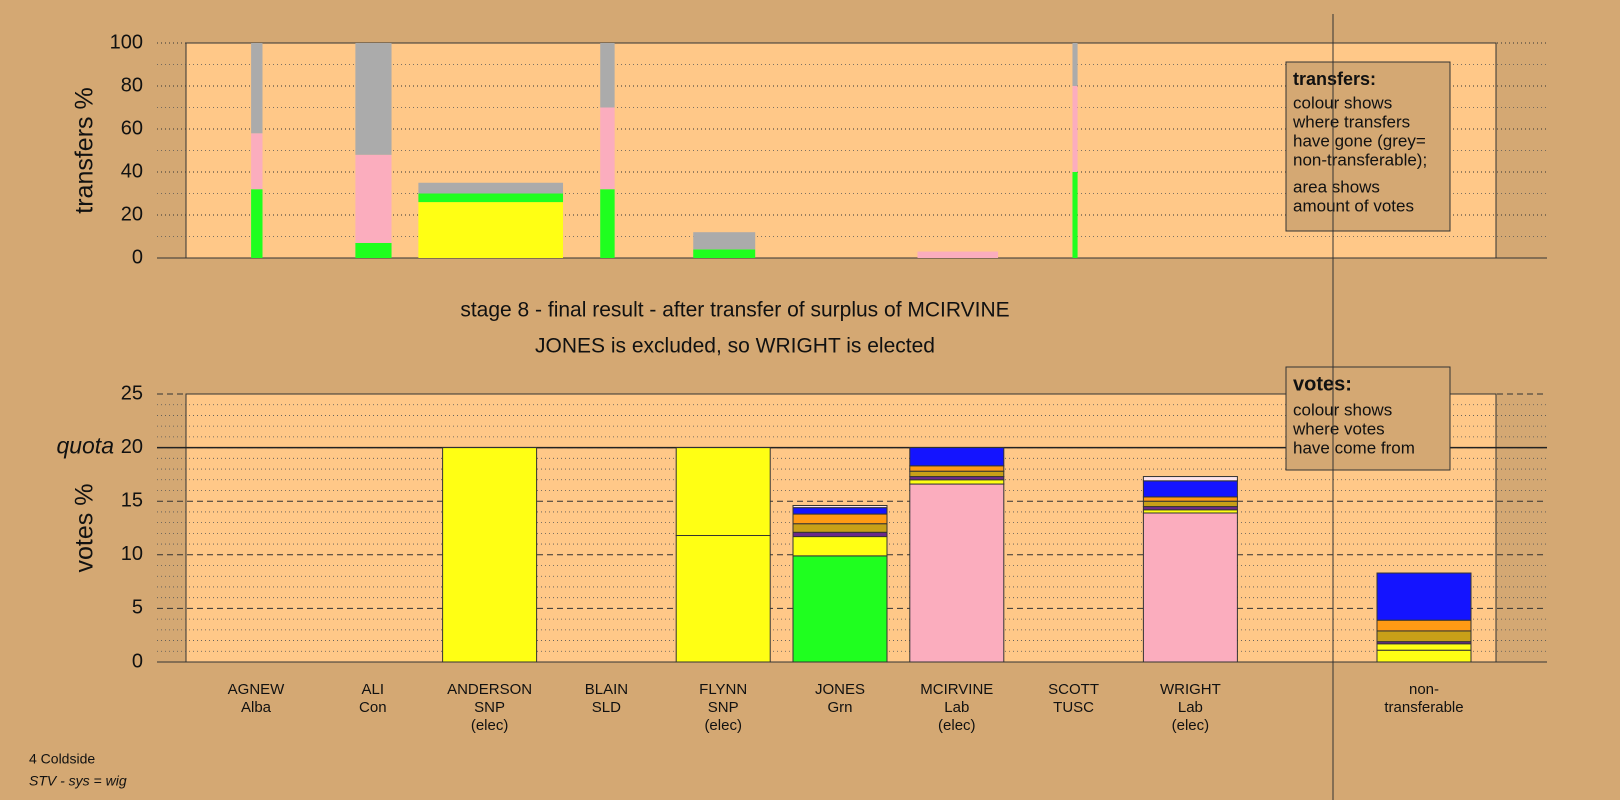 The height and width of the screenshot is (800, 1620). What do you see at coordinates (373, 707) in the screenshot?
I see `x-tick-label: Con` at bounding box center [373, 707].